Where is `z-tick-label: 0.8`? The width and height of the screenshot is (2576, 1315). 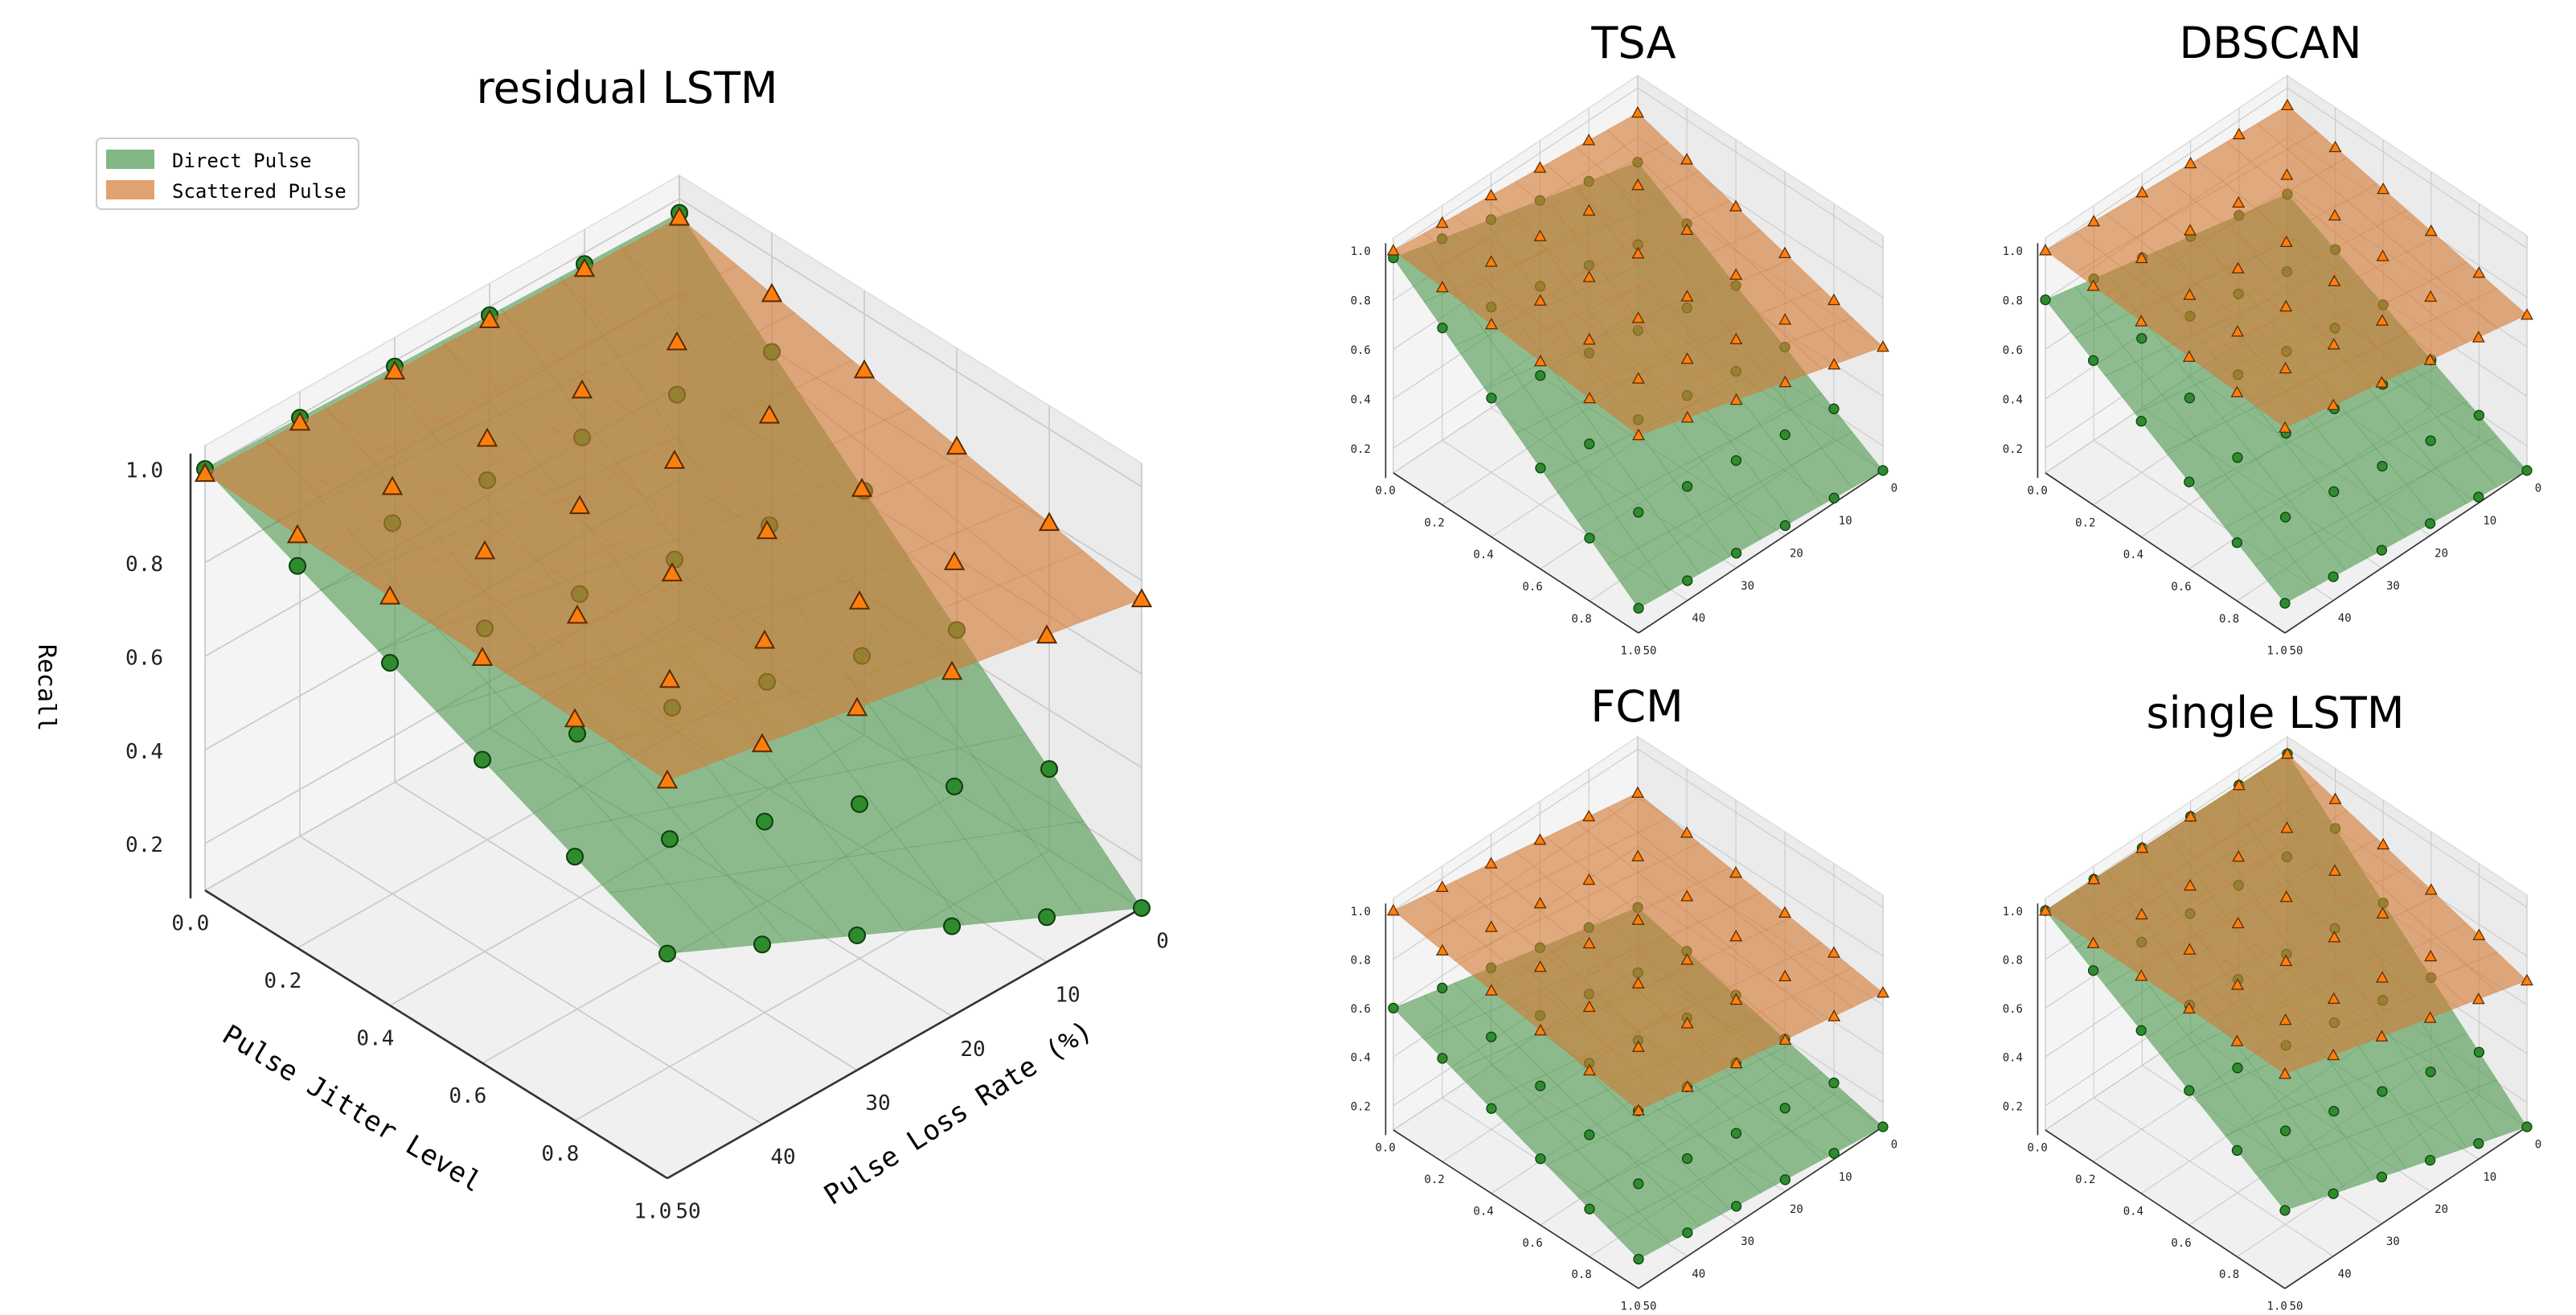
z-tick-label: 0.8 is located at coordinates (1361, 301).